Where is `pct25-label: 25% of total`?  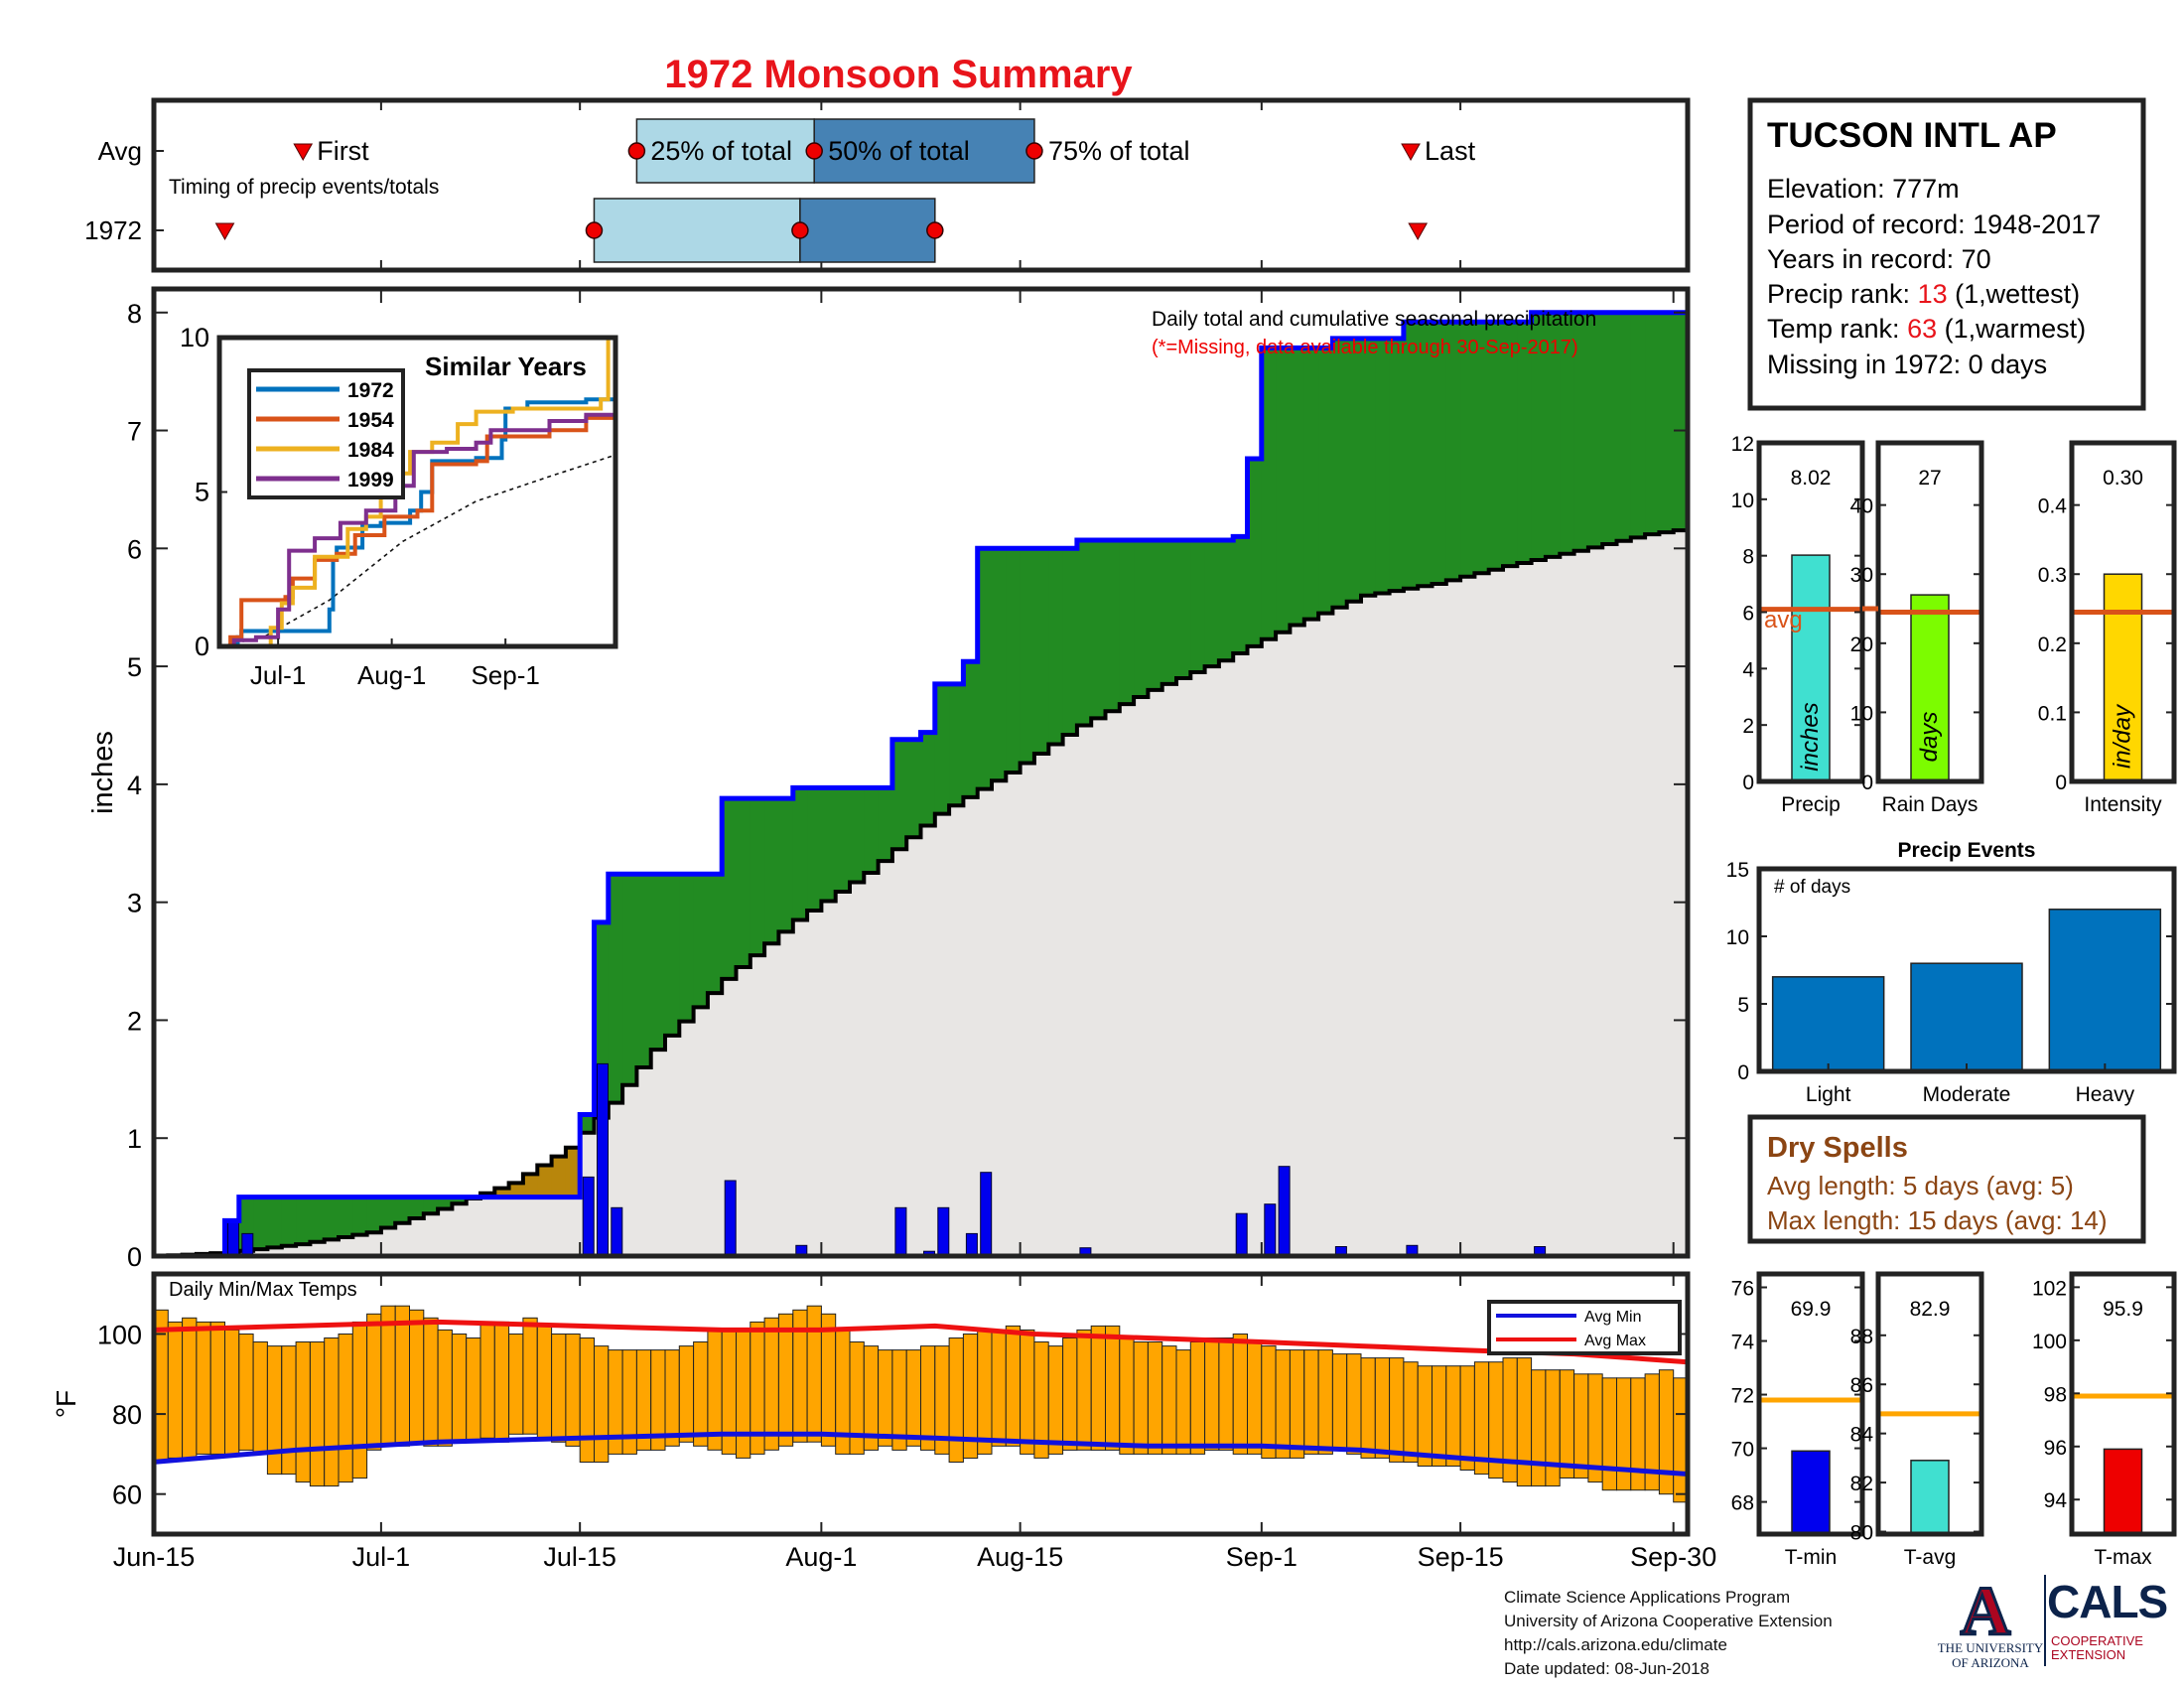 pct25-label: 25% of total is located at coordinates (721, 151).